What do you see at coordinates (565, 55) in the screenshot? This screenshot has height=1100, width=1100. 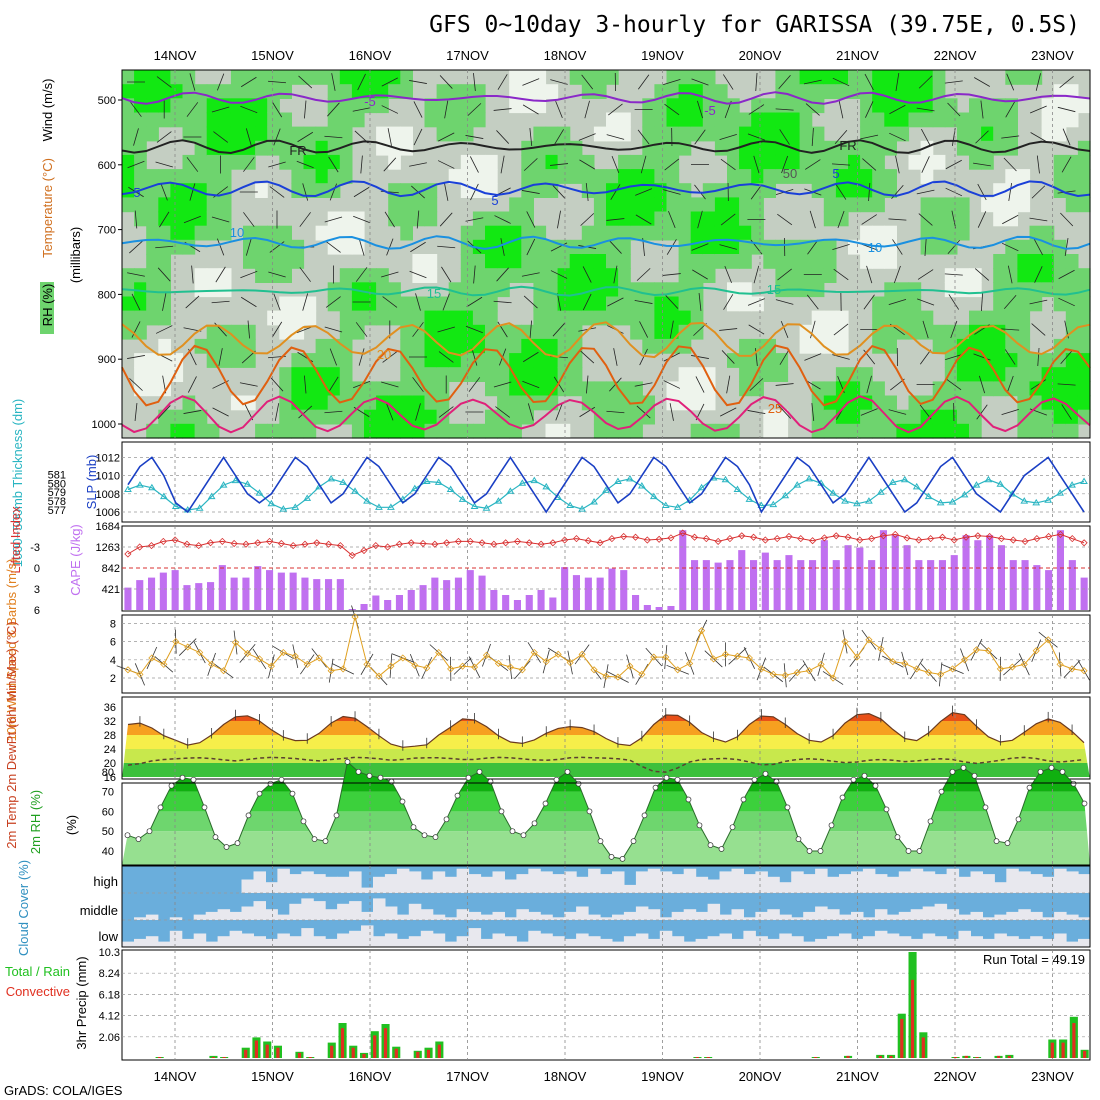 I see `top-date-label: 18NOV` at bounding box center [565, 55].